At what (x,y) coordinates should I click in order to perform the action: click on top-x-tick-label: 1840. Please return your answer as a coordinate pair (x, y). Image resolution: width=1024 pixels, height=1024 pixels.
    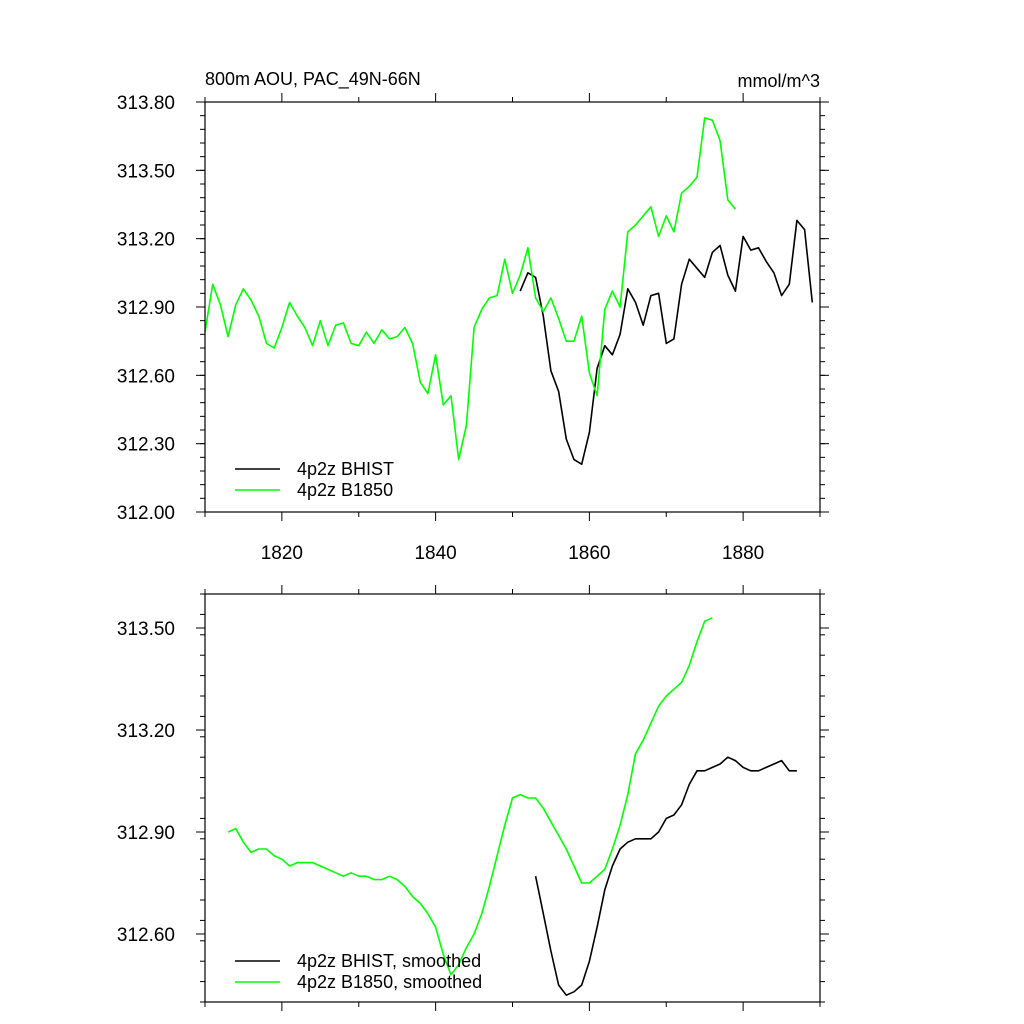
    Looking at the image, I should click on (435, 553).